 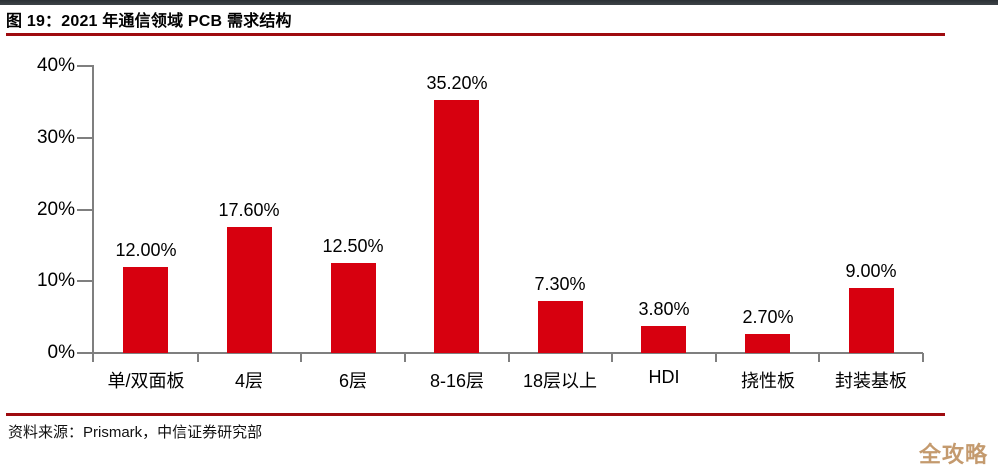 I want to click on bar-value-label: 12.00%, so click(x=146, y=250).